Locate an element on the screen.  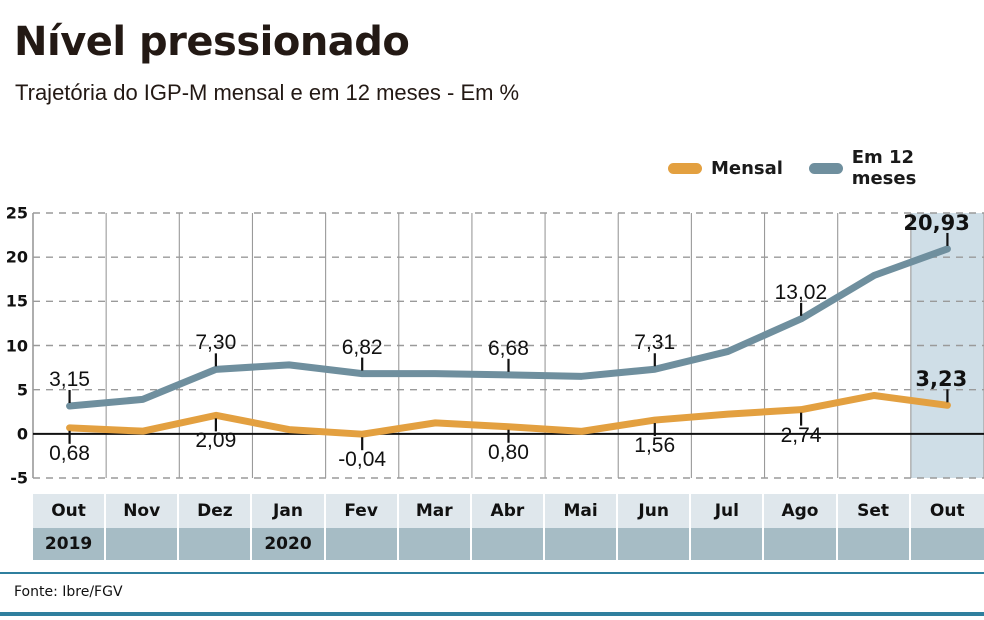
chart-legend: Mensal Em 12 meses is located at coordinates (826, 168).